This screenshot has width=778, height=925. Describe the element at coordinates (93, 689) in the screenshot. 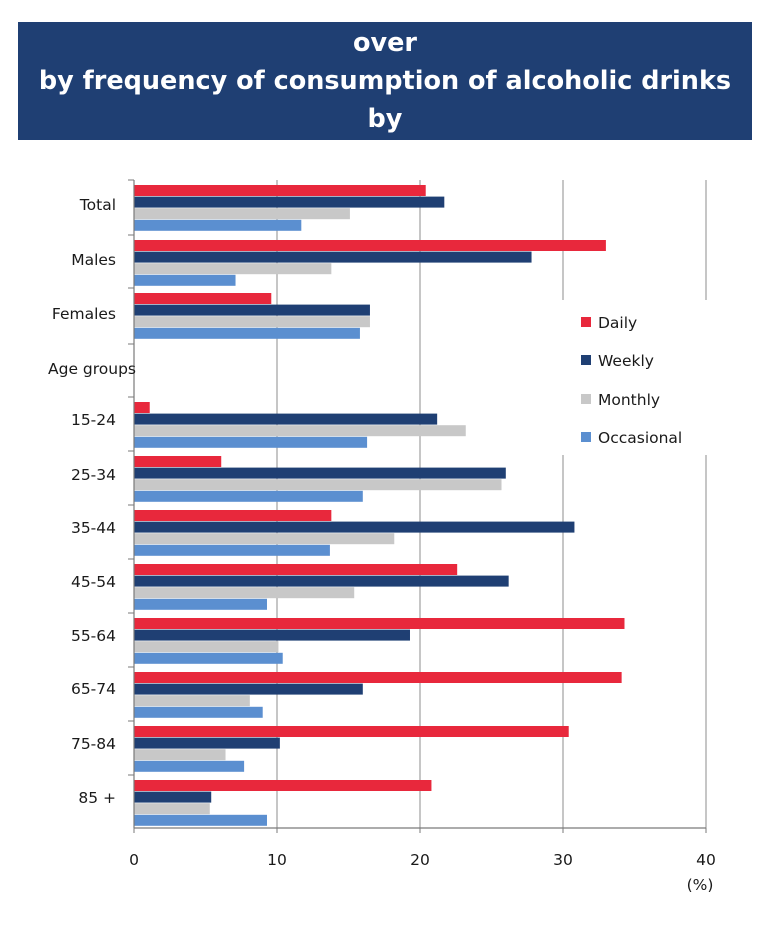

I see `category-label-65-74: 65-74` at that location.